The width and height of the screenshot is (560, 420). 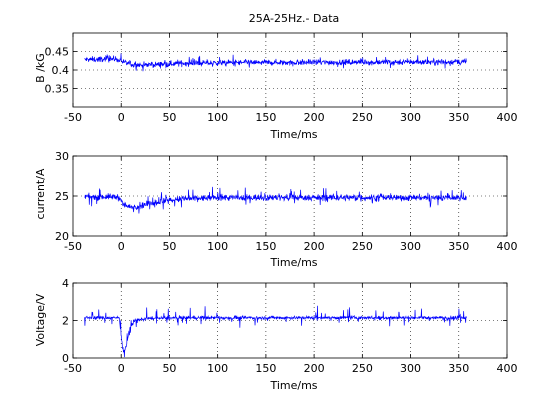 I want to click on y-tick-label: 0.4, so click(x=61, y=70).